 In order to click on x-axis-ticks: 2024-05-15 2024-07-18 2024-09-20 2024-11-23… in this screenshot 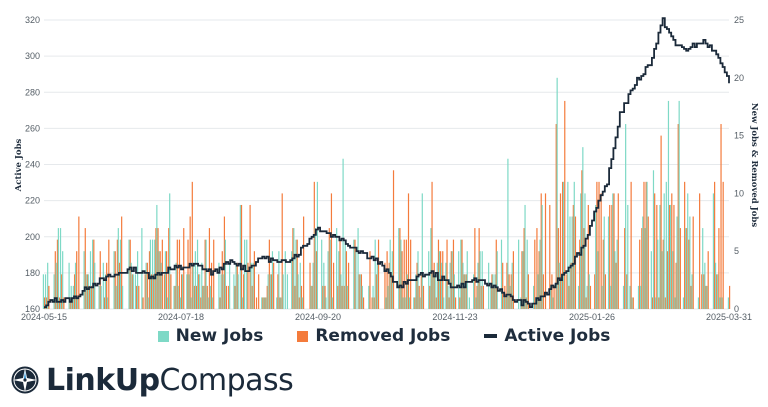, I will do `click(386, 317)`.